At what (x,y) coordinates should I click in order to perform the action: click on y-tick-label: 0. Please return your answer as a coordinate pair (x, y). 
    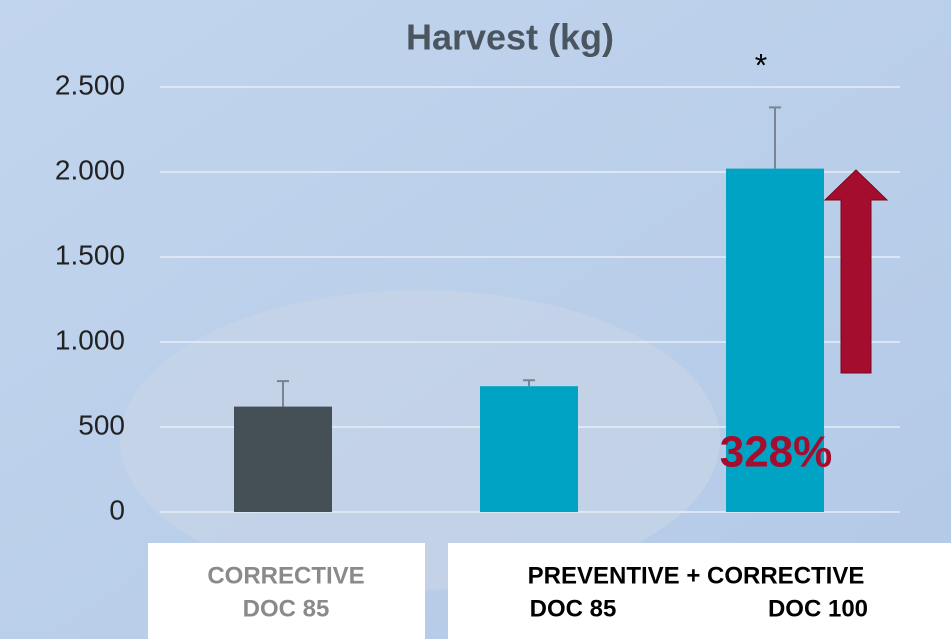
    Looking at the image, I should click on (117, 509).